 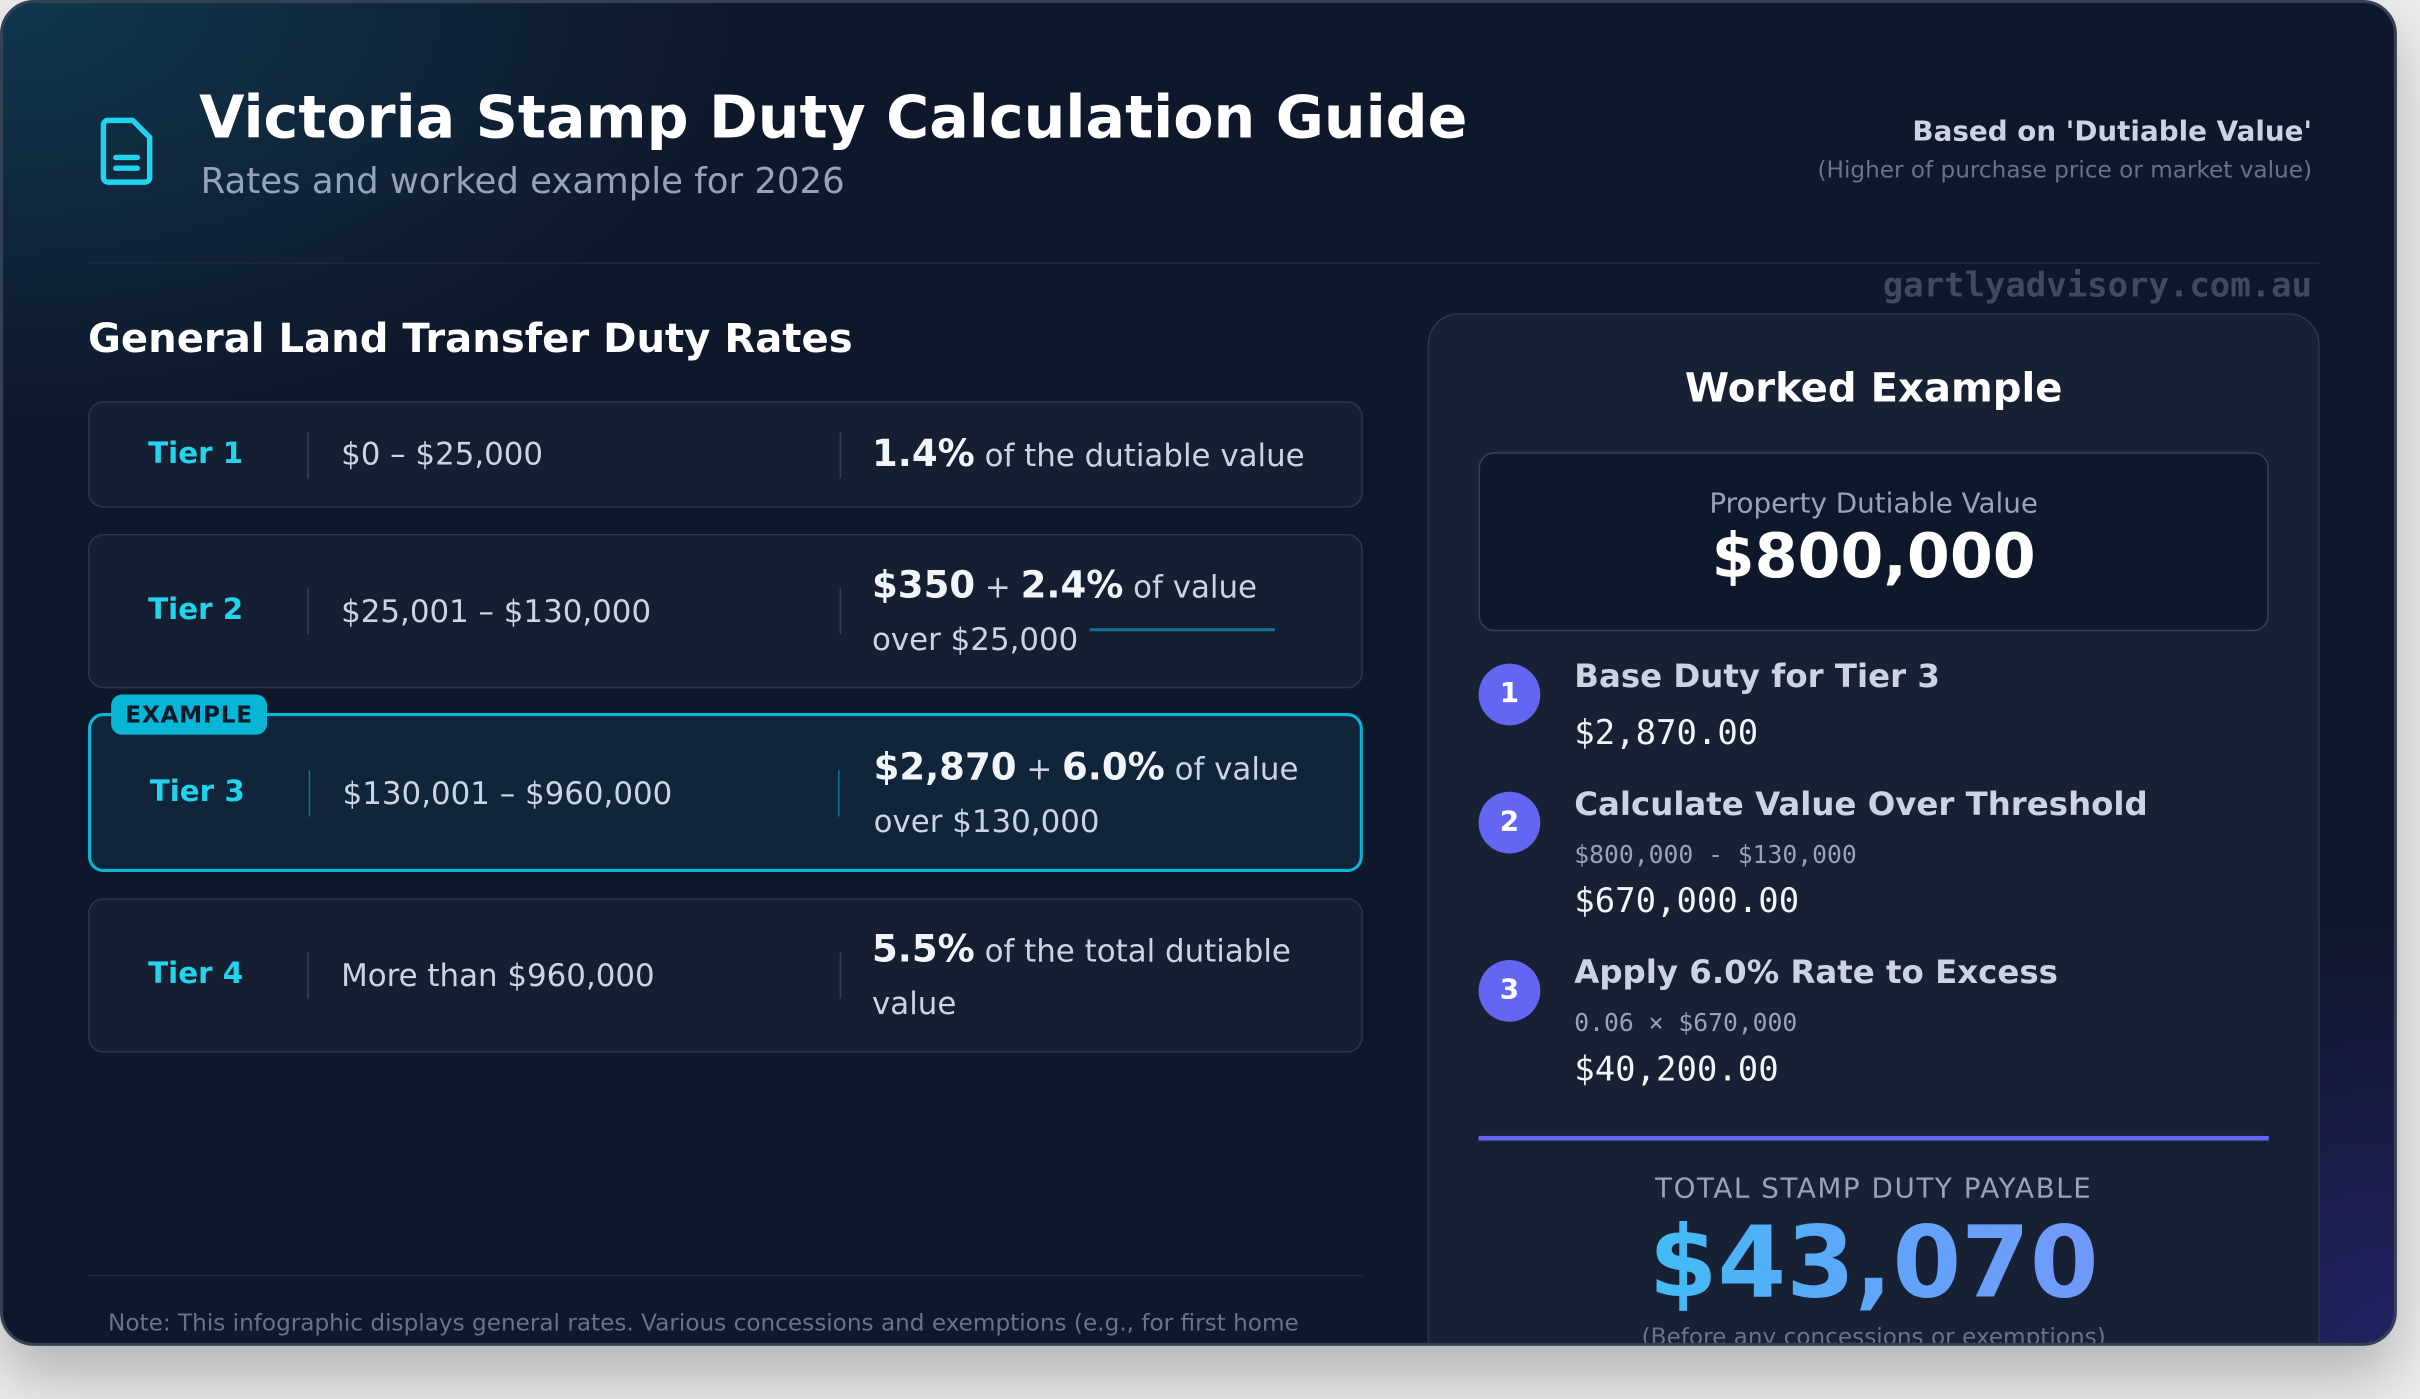 I want to click on step-number: 1, so click(x=1509, y=694).